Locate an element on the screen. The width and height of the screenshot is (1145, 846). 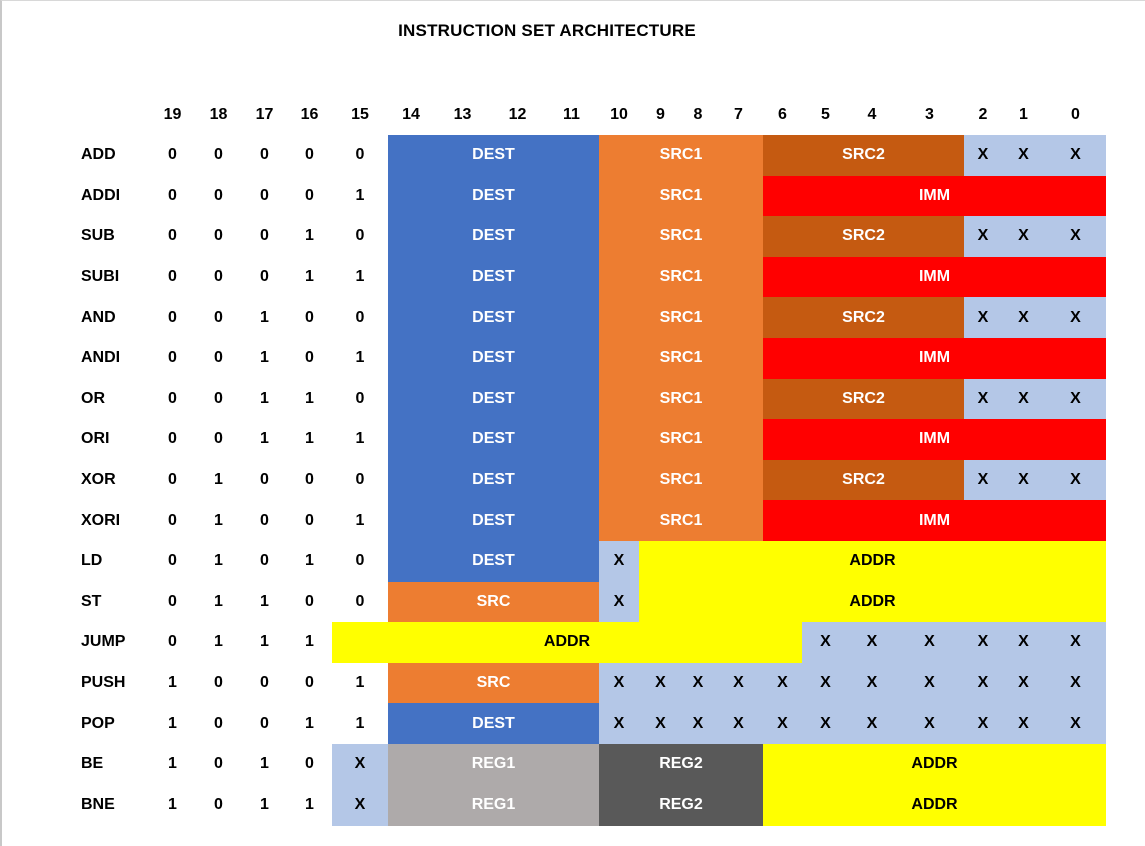
field-src2-bg is located at coordinates (863, 318).